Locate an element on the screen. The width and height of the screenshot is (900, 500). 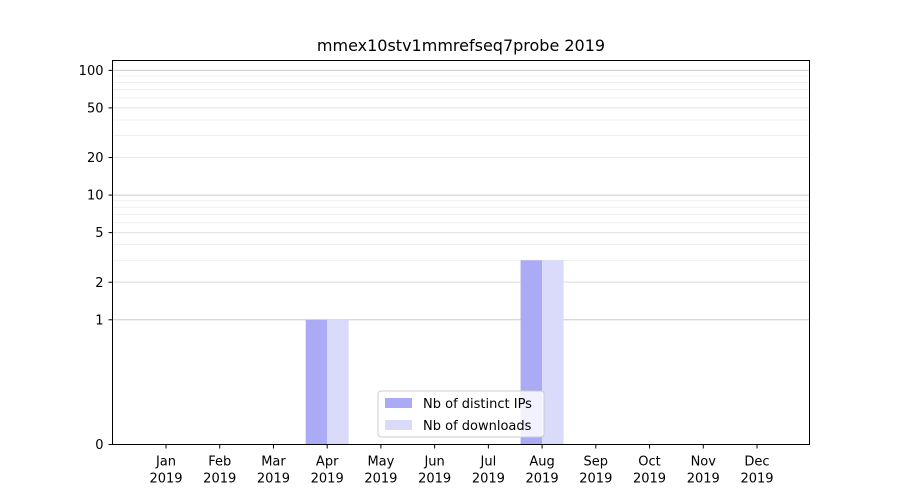
y-tick-label: 5 is located at coordinates (99, 233).